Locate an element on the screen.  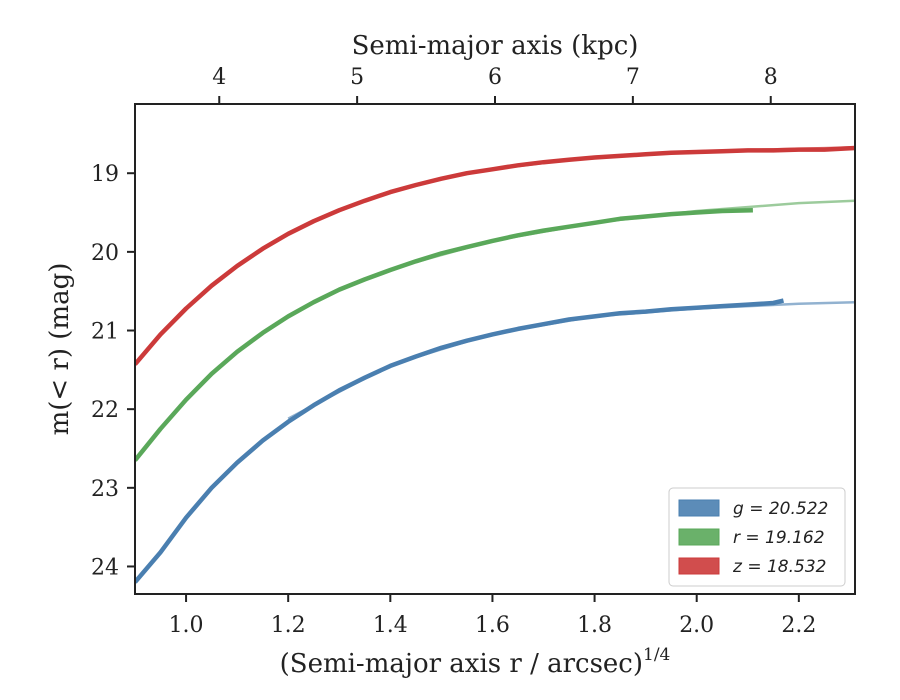
x-axis: 1.0 1.2 1.4 1.6 1.8 2.0 2.2 is located at coordinates (492, 616).